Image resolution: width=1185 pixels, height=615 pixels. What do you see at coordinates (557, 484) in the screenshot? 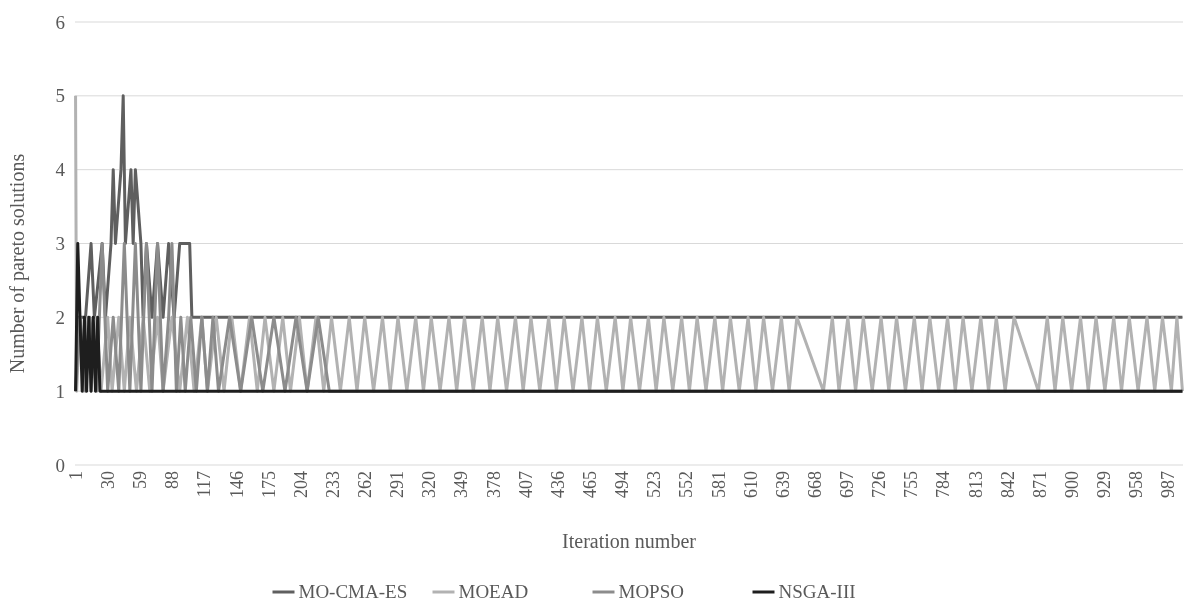
I see `x-tick-label: 436` at bounding box center [557, 484].